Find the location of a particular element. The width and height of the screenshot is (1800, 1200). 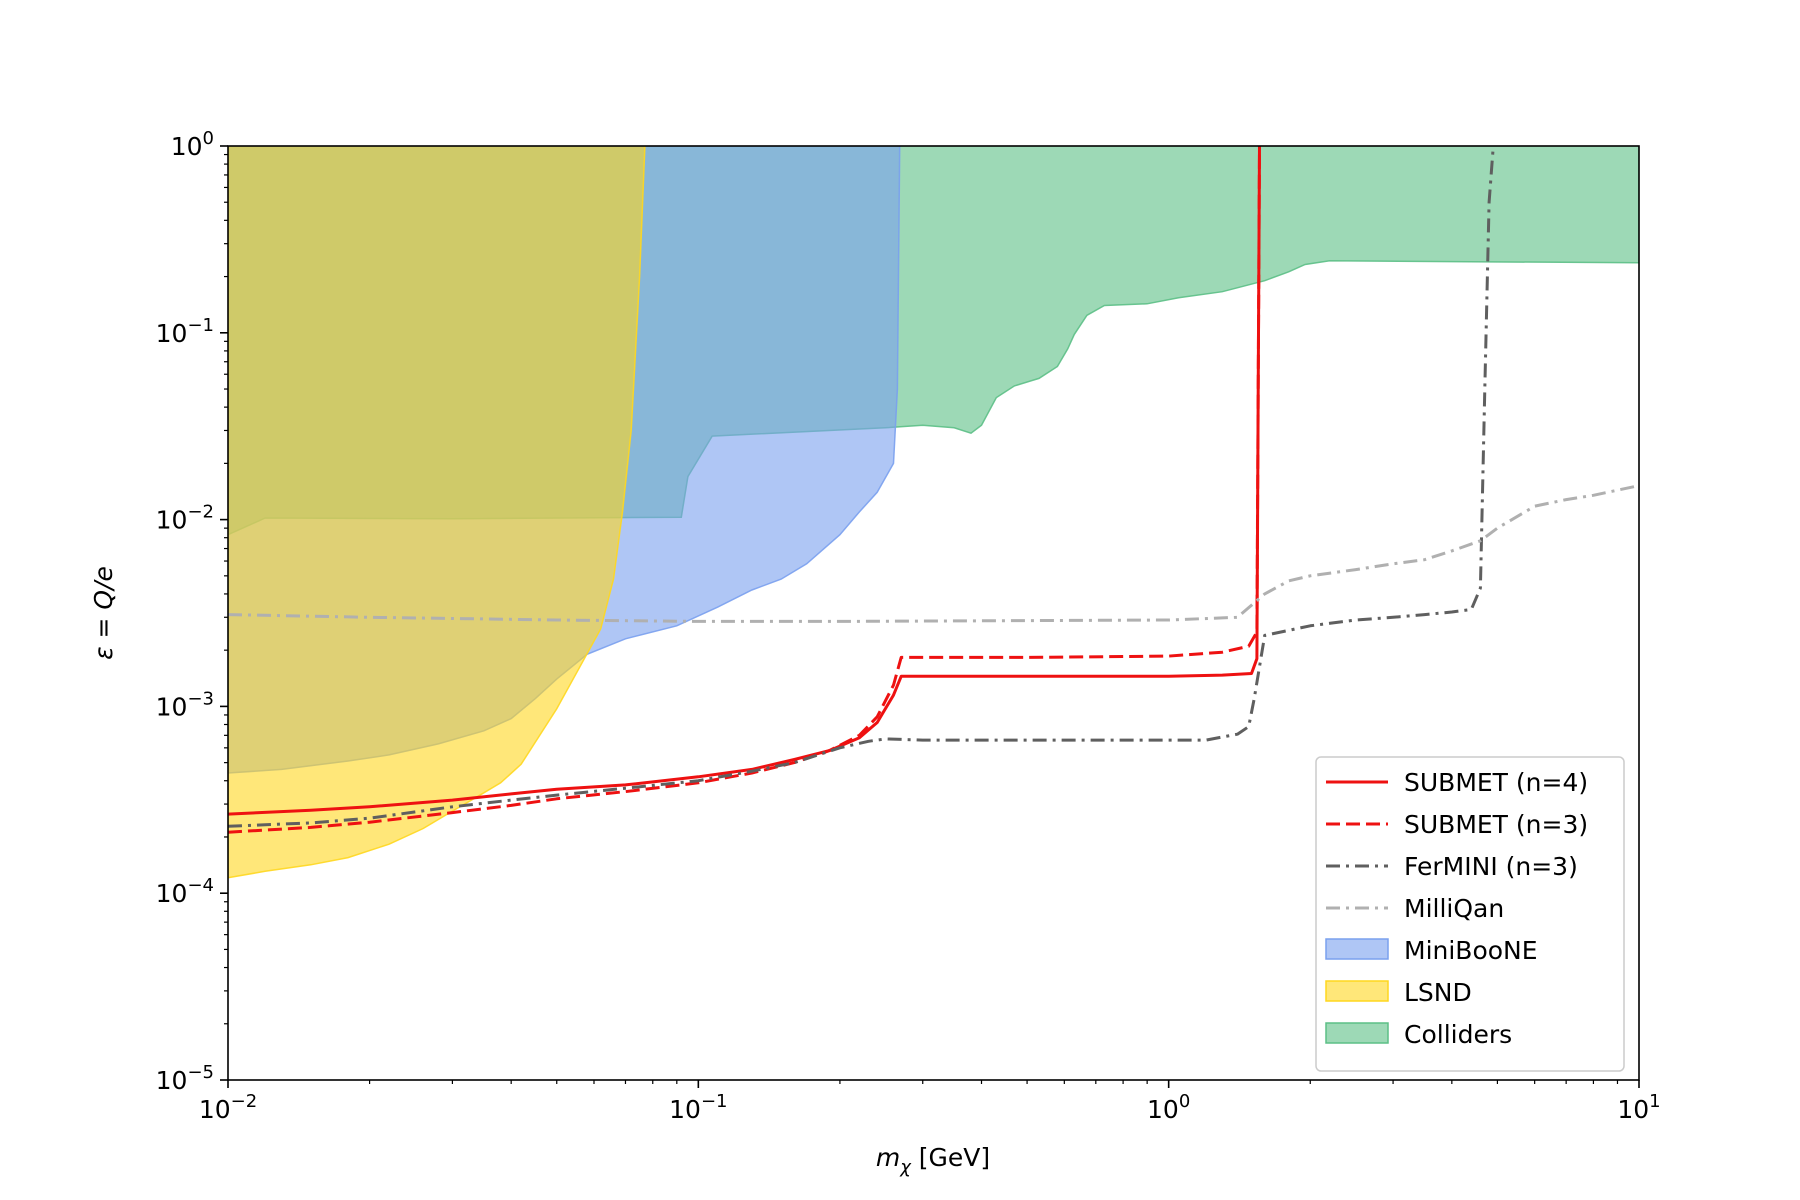

x-tick-label-exponent: 1 is located at coordinates (1654, 1101).